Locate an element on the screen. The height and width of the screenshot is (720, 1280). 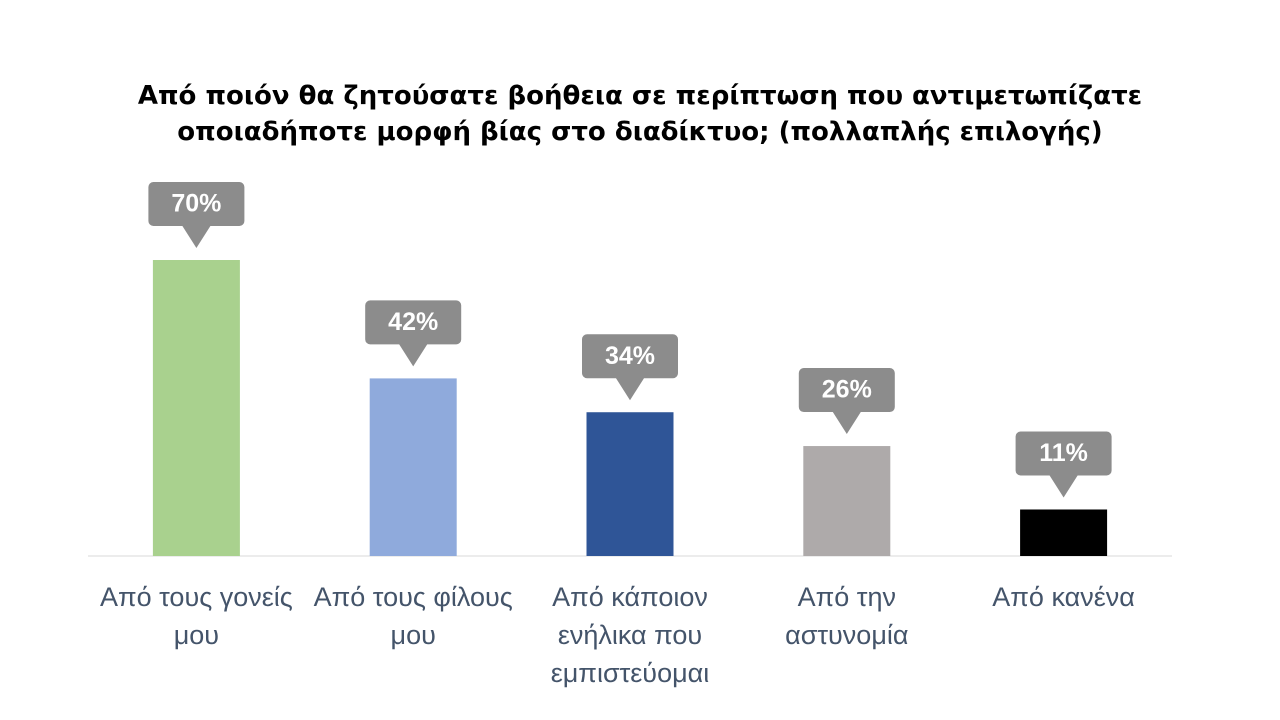
x-tick-label: Από την αστυνομία is located at coordinates (847, 616).